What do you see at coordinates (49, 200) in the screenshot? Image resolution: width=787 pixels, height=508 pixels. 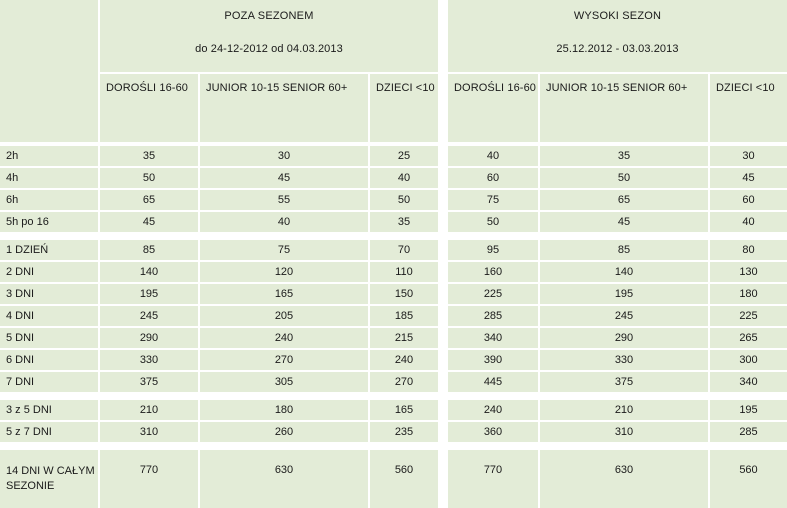 I see `row-label: 6h` at bounding box center [49, 200].